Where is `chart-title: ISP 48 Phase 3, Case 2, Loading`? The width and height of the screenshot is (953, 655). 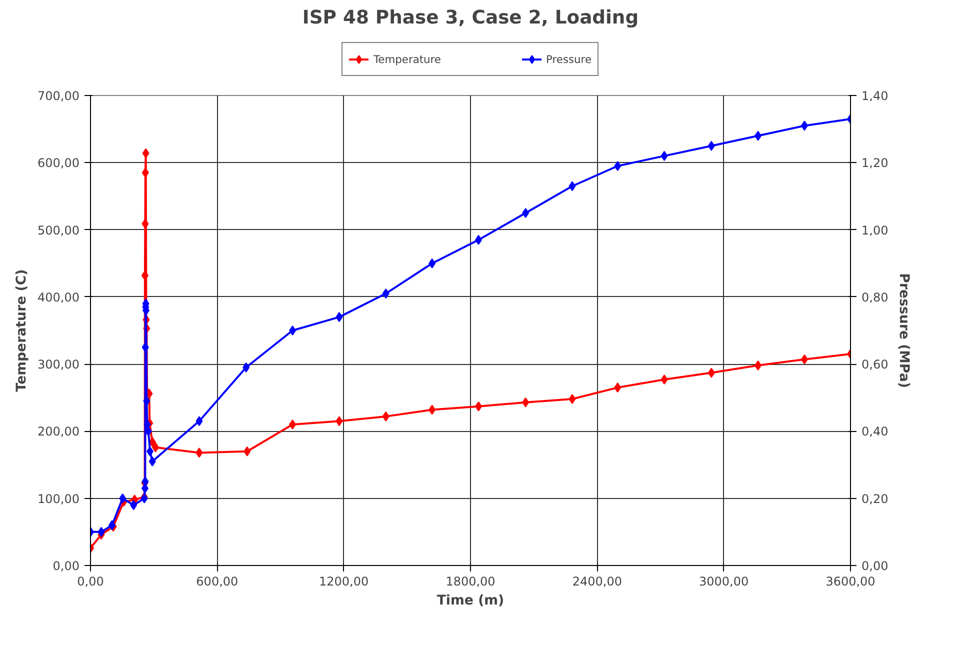 chart-title: ISP 48 Phase 3, Case 2, Loading is located at coordinates (470, 18).